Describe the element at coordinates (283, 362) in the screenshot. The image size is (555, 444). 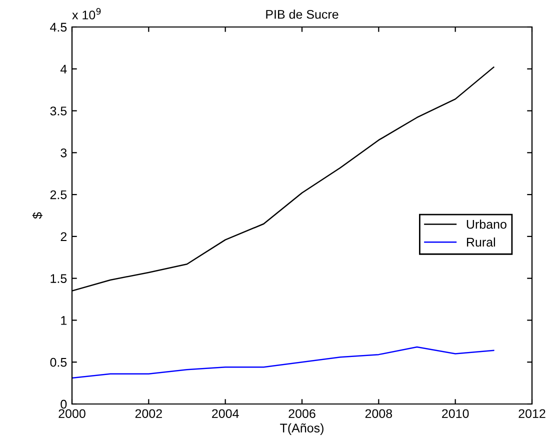
I see `line-series` at that location.